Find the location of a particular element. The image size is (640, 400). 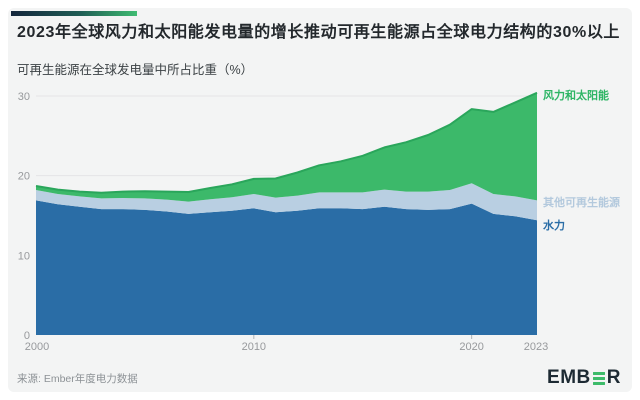

accent-bar is located at coordinates (74, 13).